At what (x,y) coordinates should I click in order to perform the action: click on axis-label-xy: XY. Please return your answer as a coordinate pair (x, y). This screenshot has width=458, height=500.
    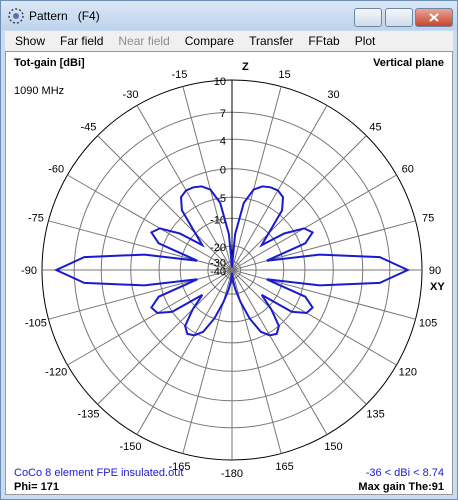
    Looking at the image, I should click on (437, 287).